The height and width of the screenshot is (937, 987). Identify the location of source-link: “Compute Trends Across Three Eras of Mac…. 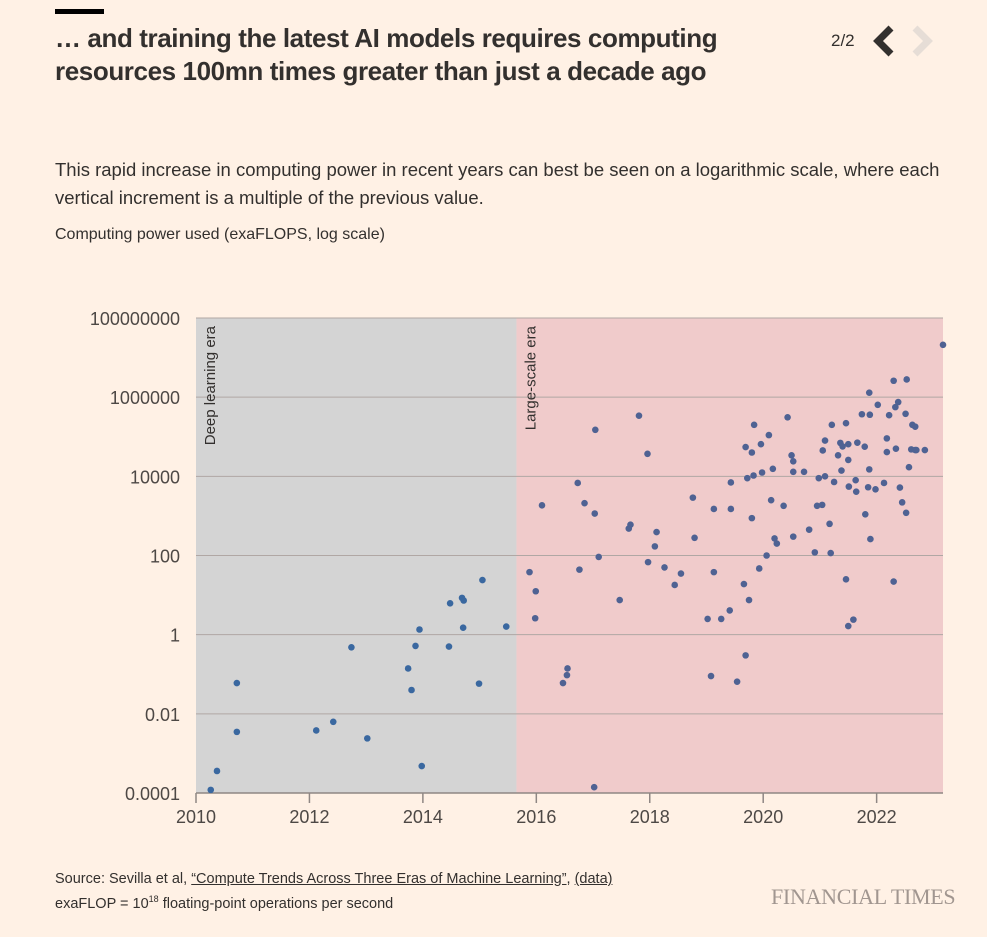
(379, 879).